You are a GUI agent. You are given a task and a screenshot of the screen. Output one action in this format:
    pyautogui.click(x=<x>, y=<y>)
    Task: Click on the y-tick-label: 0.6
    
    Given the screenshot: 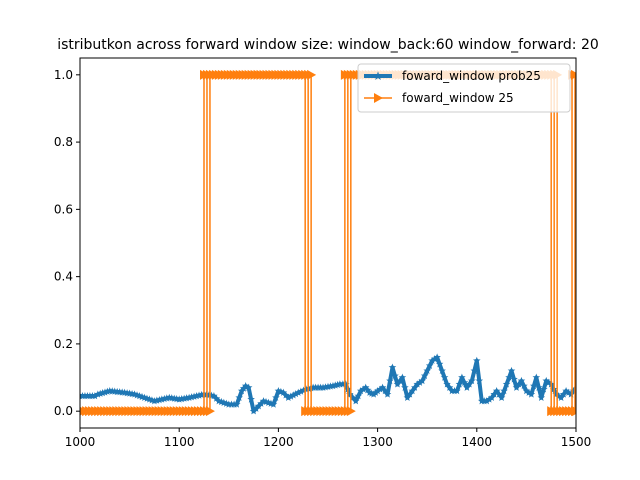 What is the action you would take?
    pyautogui.click(x=63, y=209)
    